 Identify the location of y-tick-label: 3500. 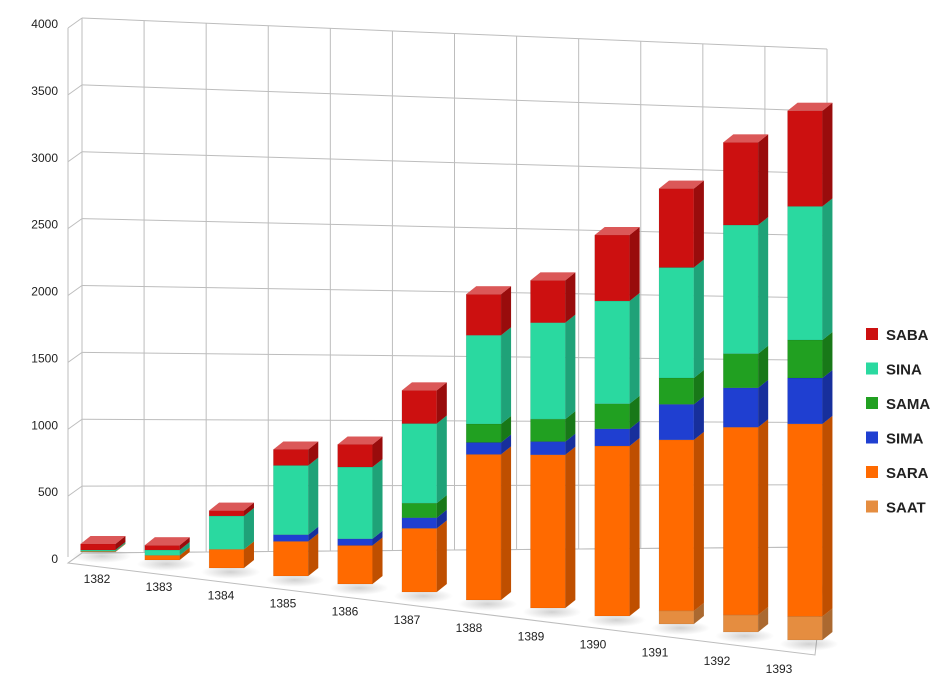
(44, 91).